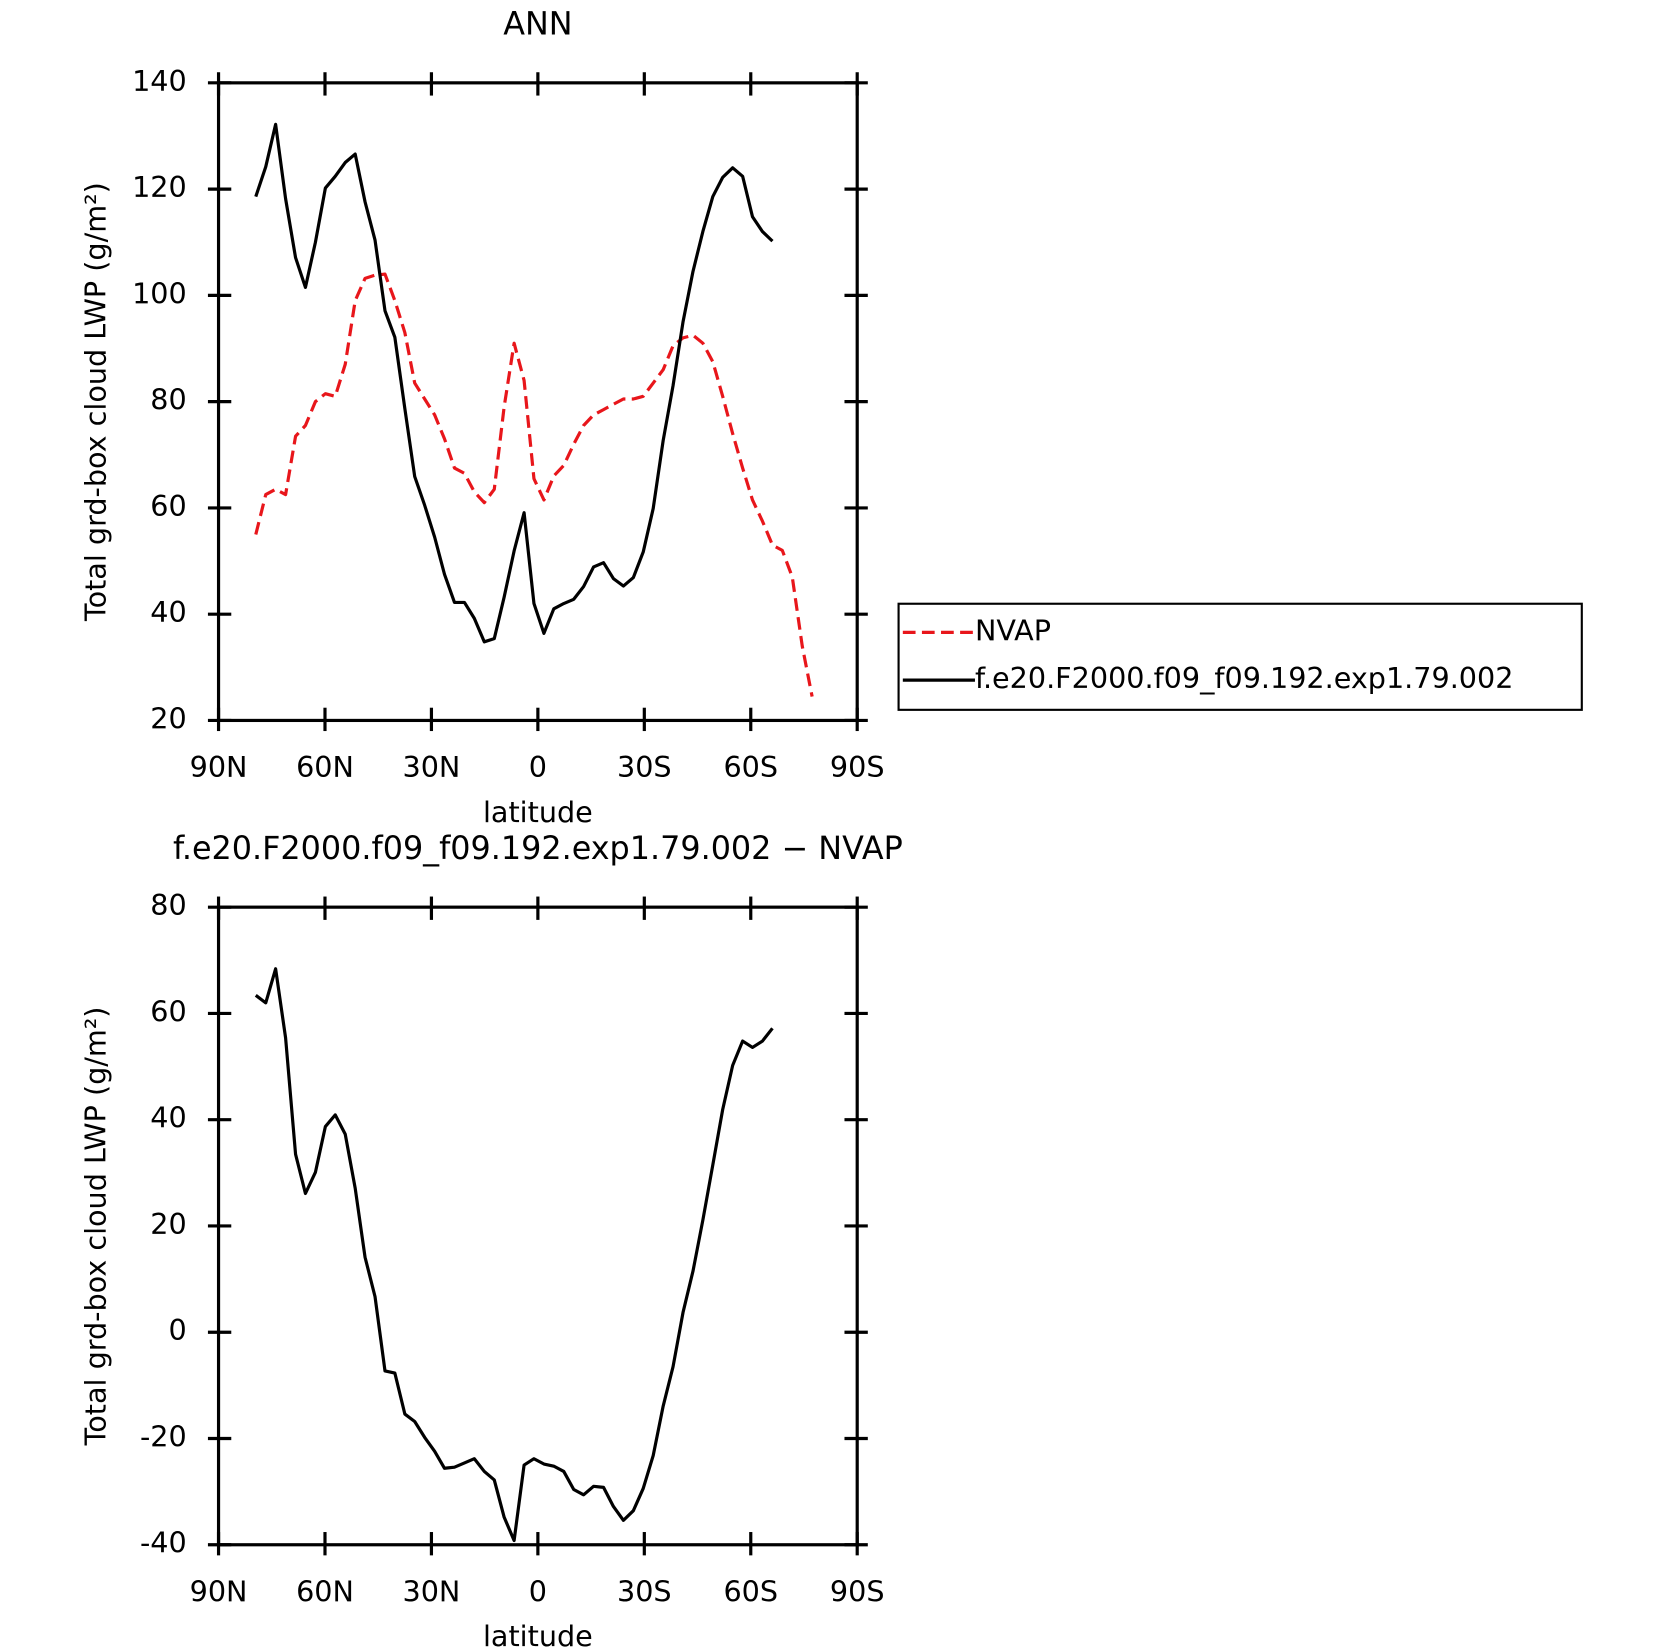 The image size is (1655, 1652). I want to click on y-tick-label: 140, so click(159, 81).